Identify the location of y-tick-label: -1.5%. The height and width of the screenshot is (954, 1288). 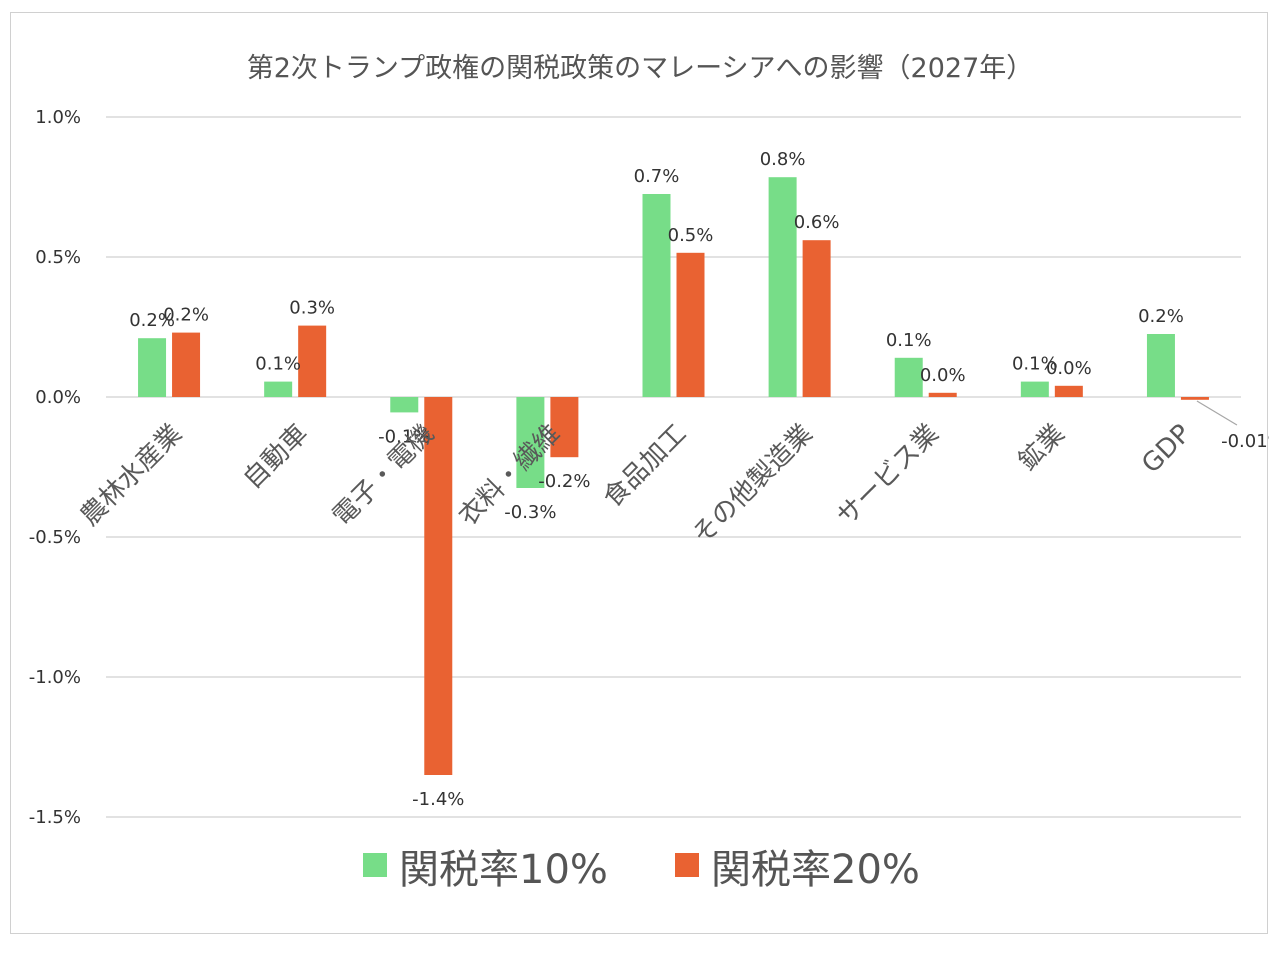
(55, 817).